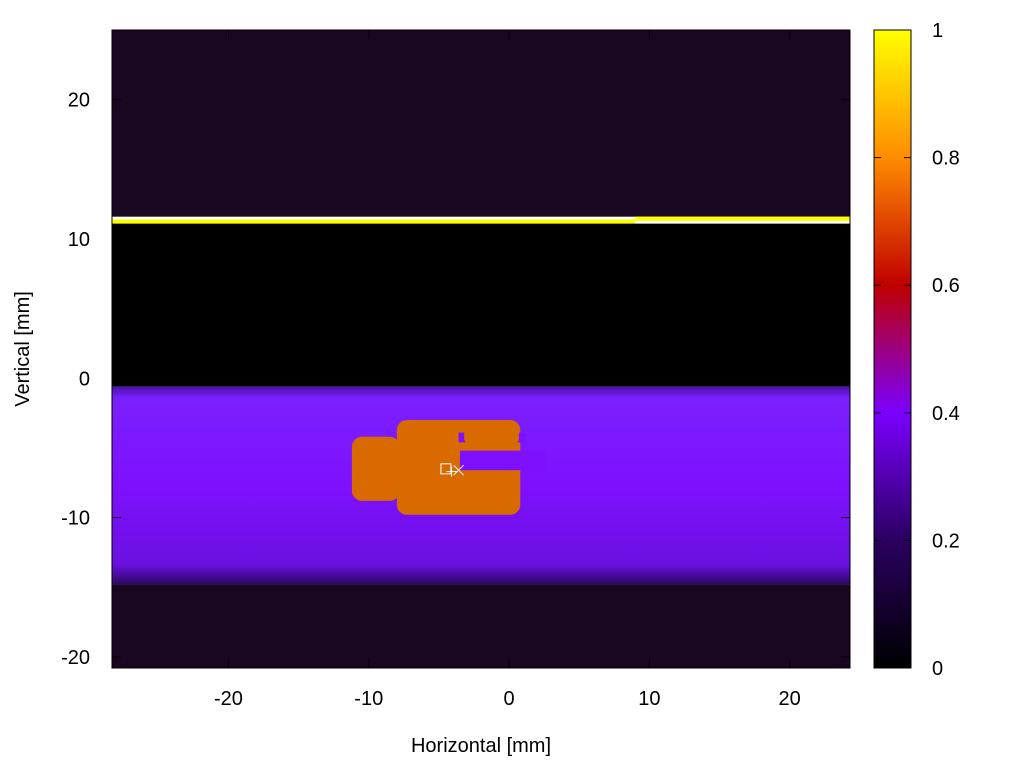 This screenshot has height=768, width=1024. Describe the element at coordinates (481, 746) in the screenshot. I see `x-axis-label: Horizontal [mm]` at that location.